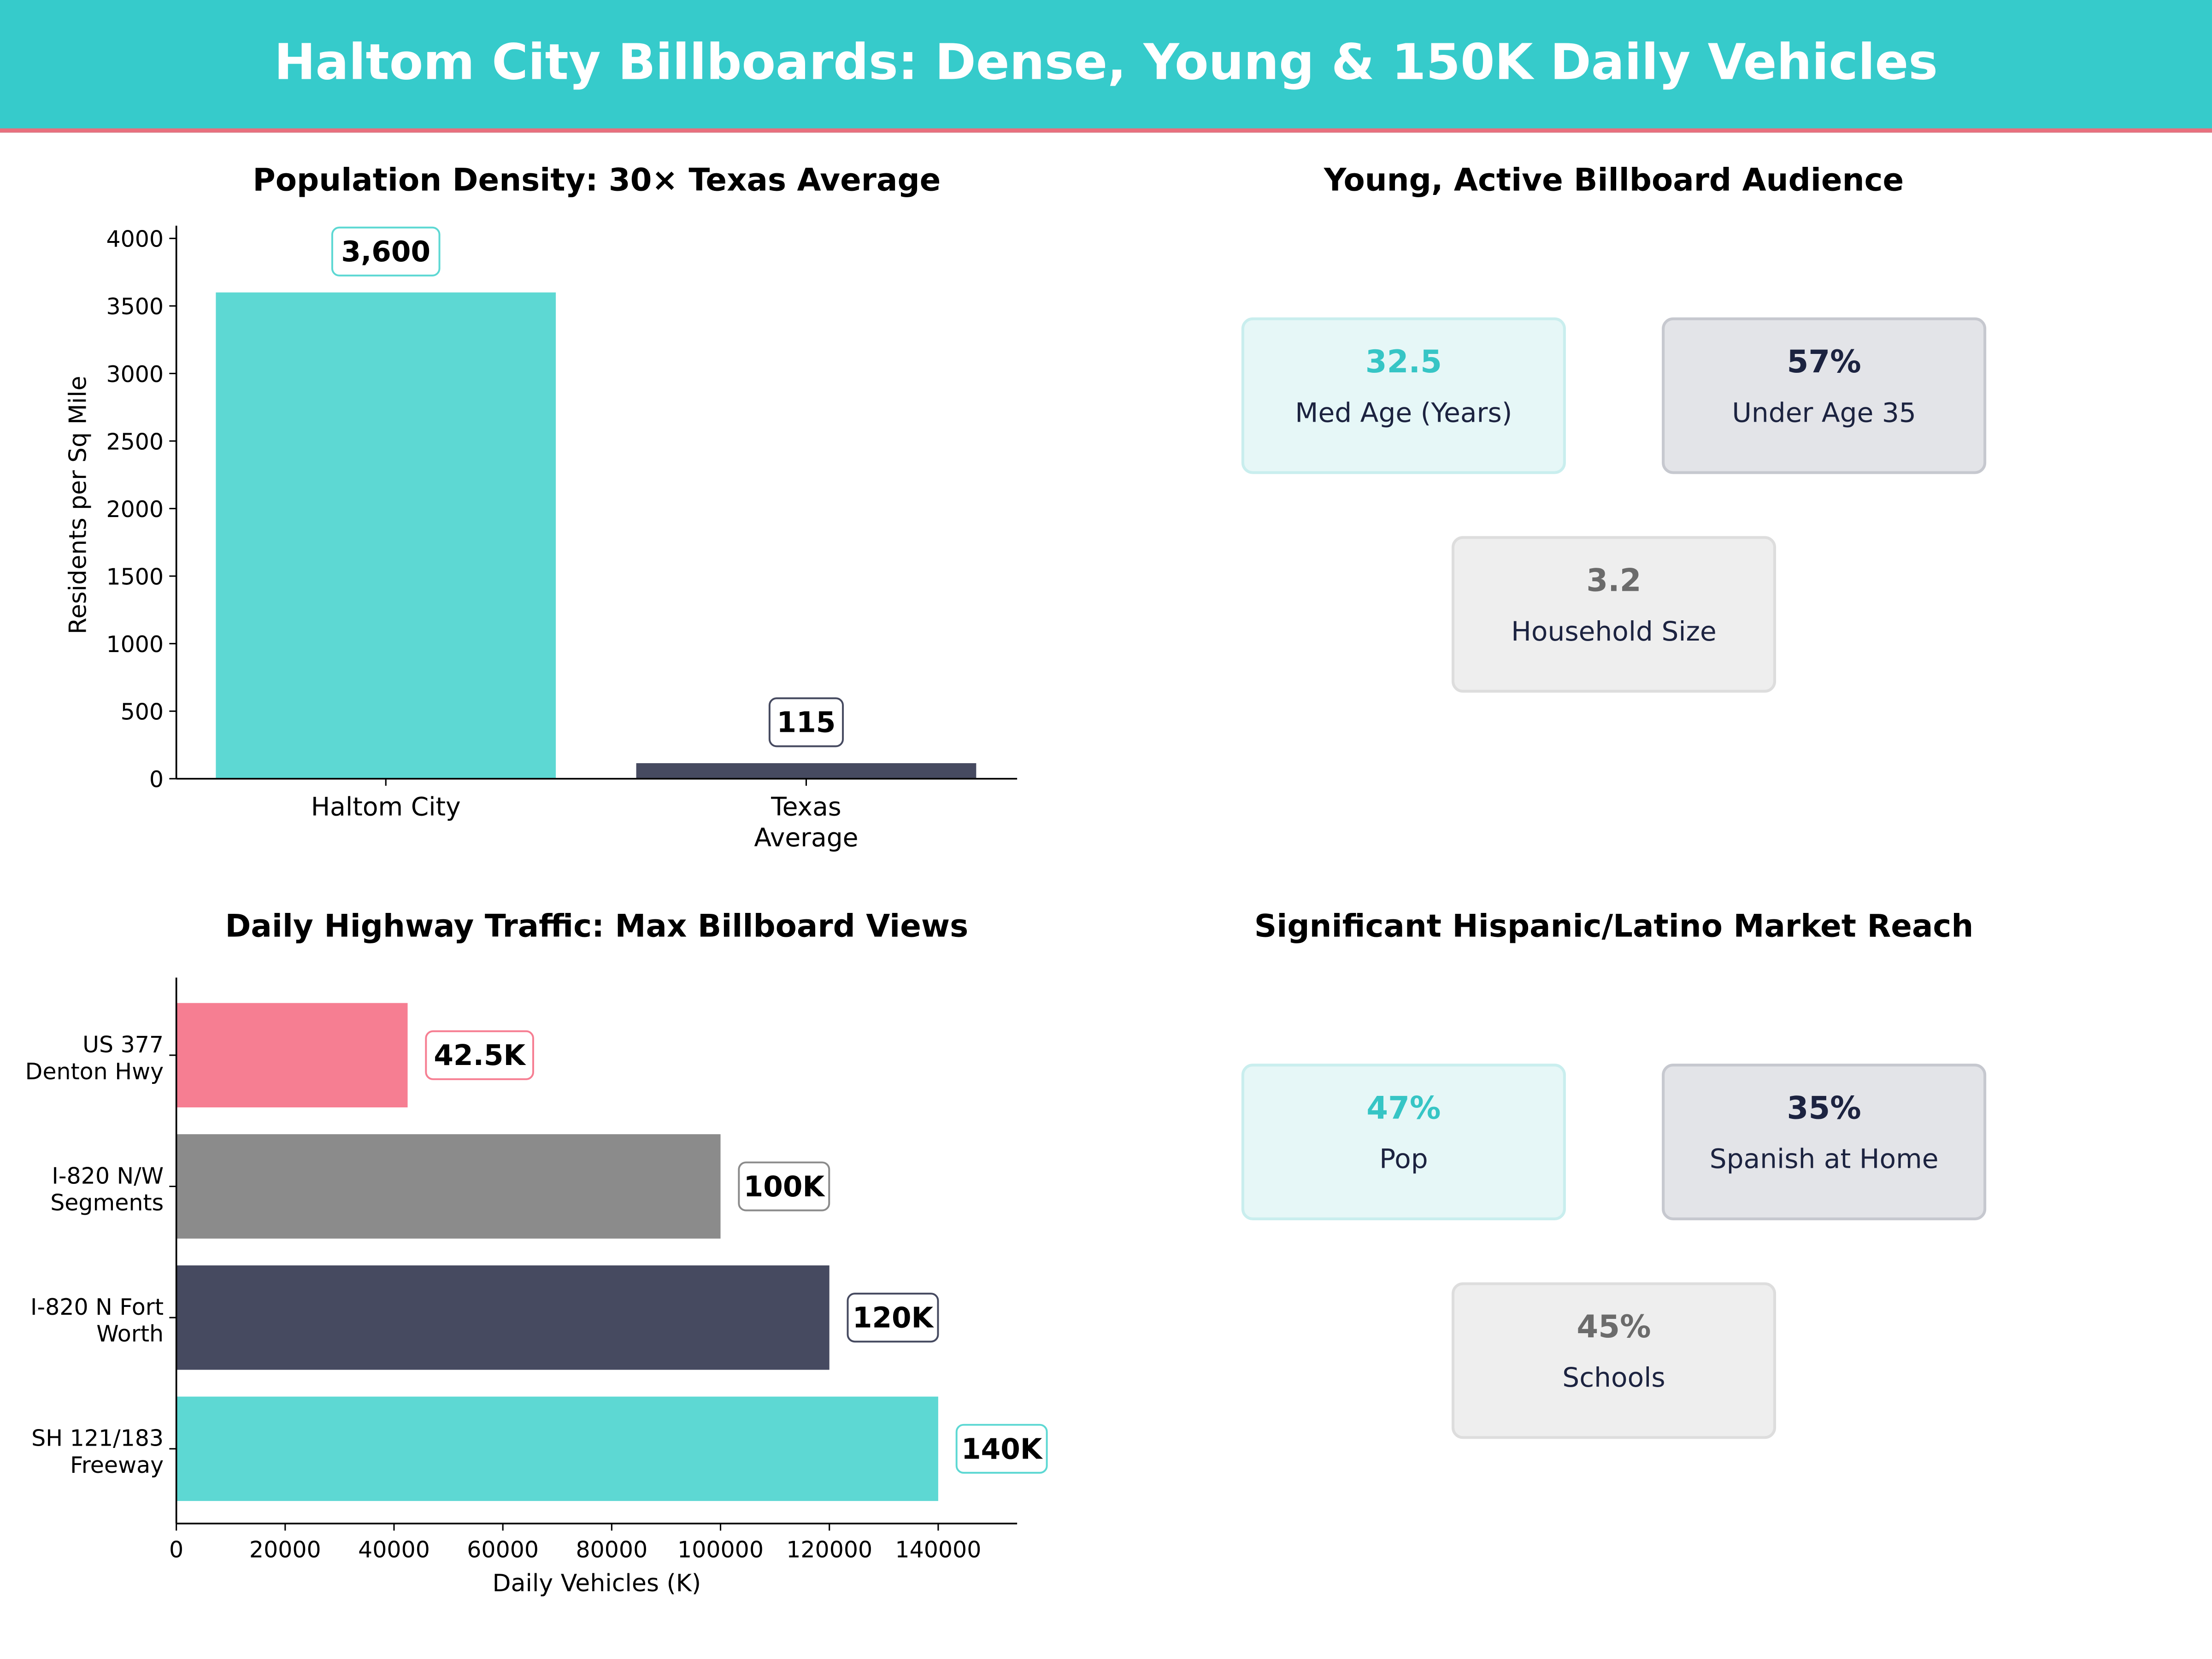 This screenshot has height=1659, width=2212. I want to click on stat-value: 45%, so click(1614, 1328).